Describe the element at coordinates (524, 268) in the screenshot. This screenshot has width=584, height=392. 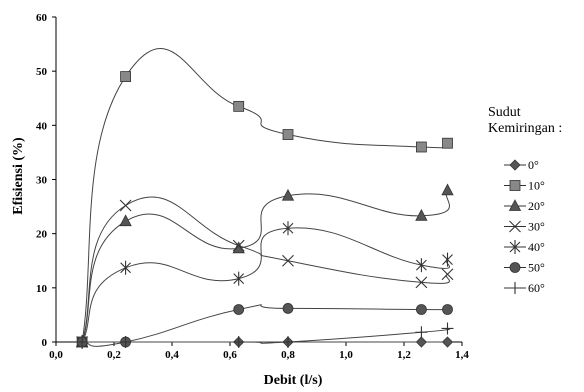
I see `legend-item-circle: 50°` at that location.